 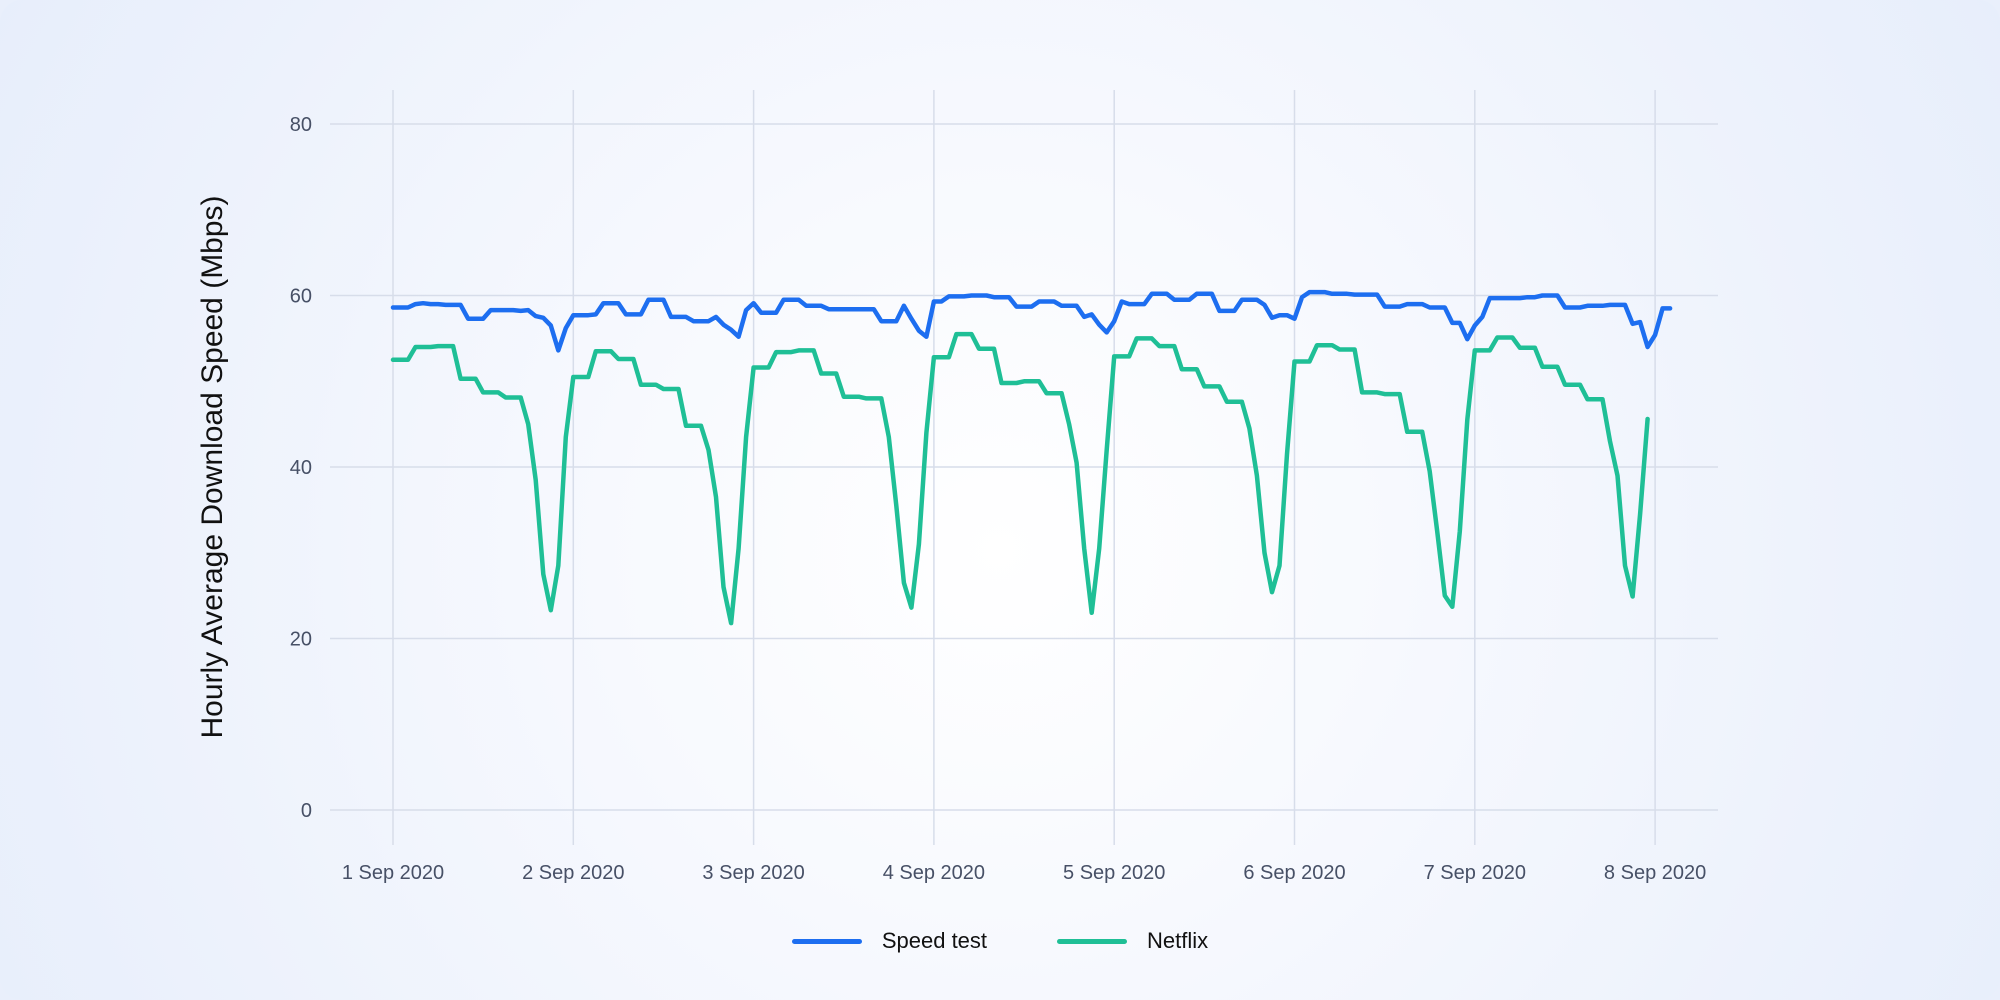 I want to click on legend-label-speed-test: Speed test, so click(x=934, y=940).